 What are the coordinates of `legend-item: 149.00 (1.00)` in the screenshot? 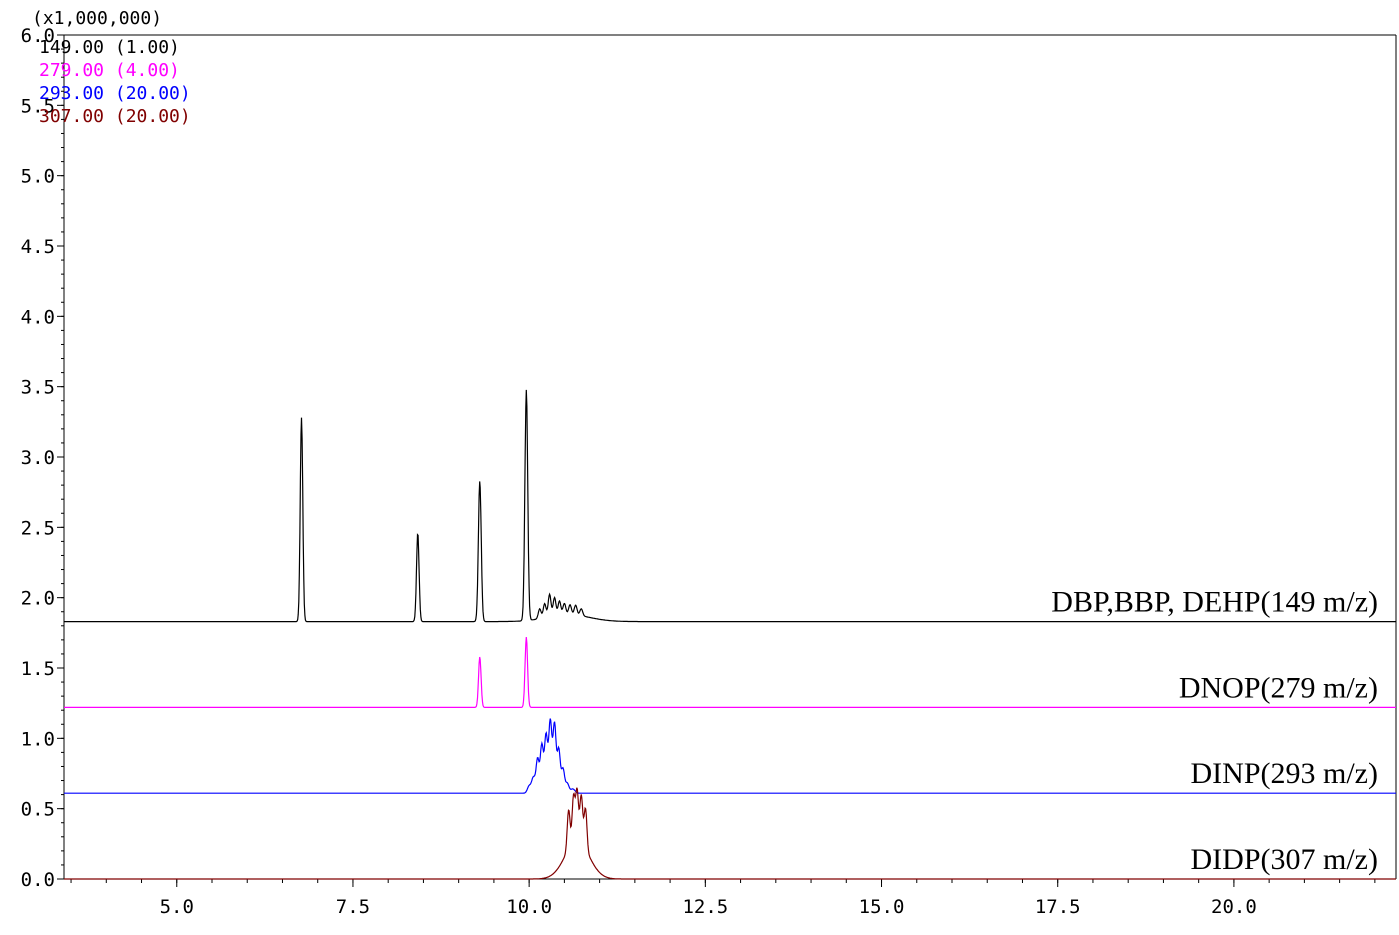 It's located at (109, 47).